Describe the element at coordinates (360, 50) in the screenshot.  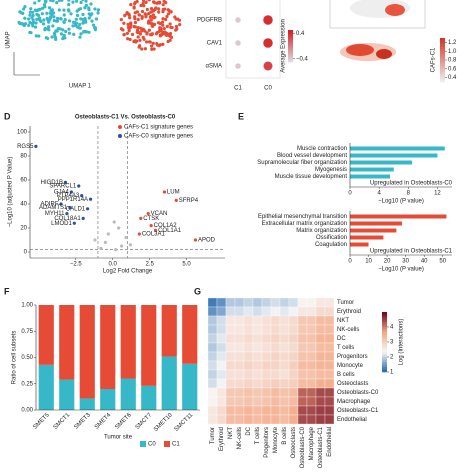
I see `feature-blob` at that location.